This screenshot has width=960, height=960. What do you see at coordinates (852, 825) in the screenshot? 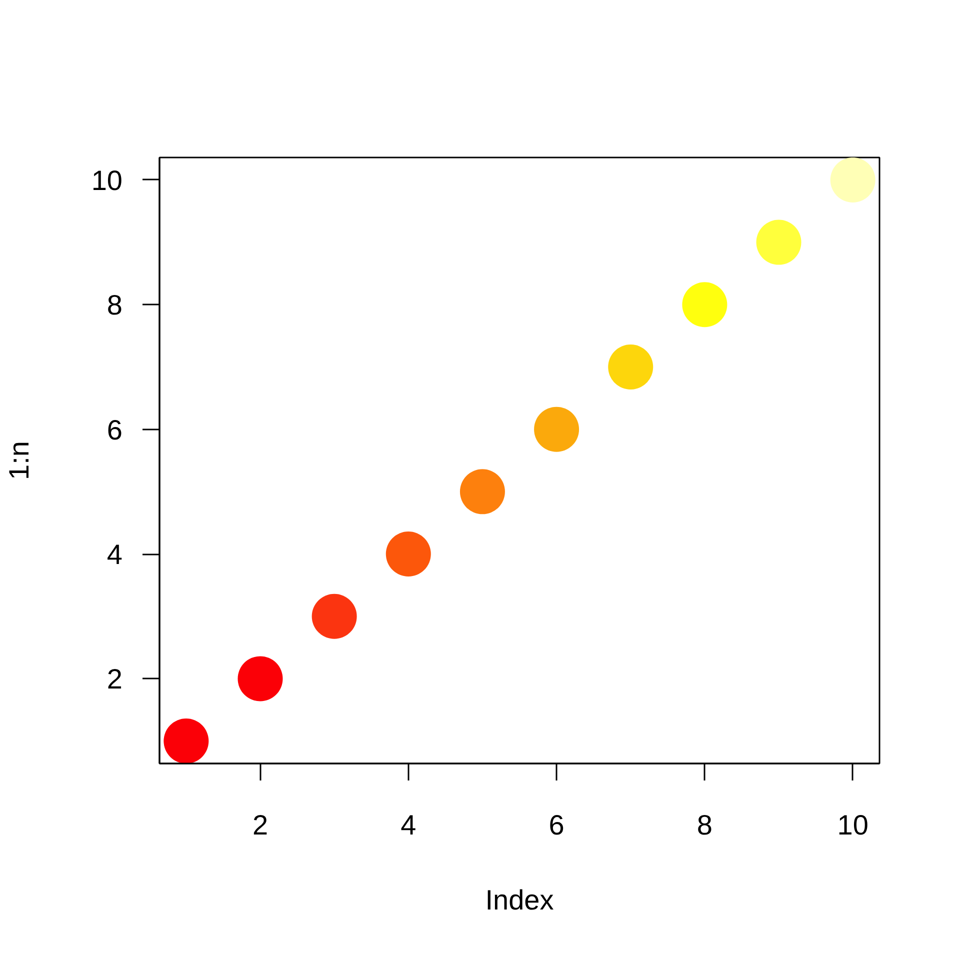
I see `x-tick-label: 10` at bounding box center [852, 825].